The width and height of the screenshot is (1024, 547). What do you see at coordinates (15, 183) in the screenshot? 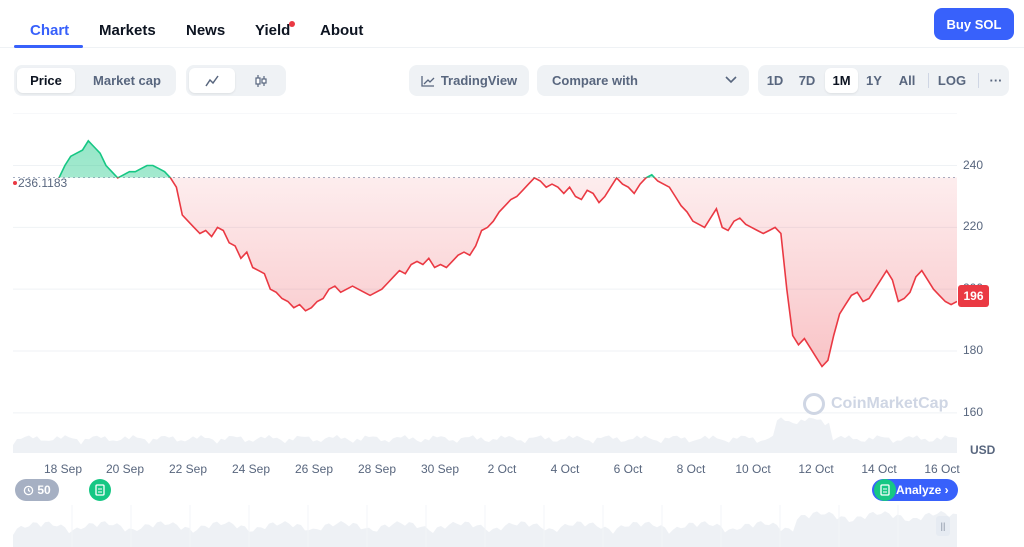
I see `reference-price-marker` at bounding box center [15, 183].